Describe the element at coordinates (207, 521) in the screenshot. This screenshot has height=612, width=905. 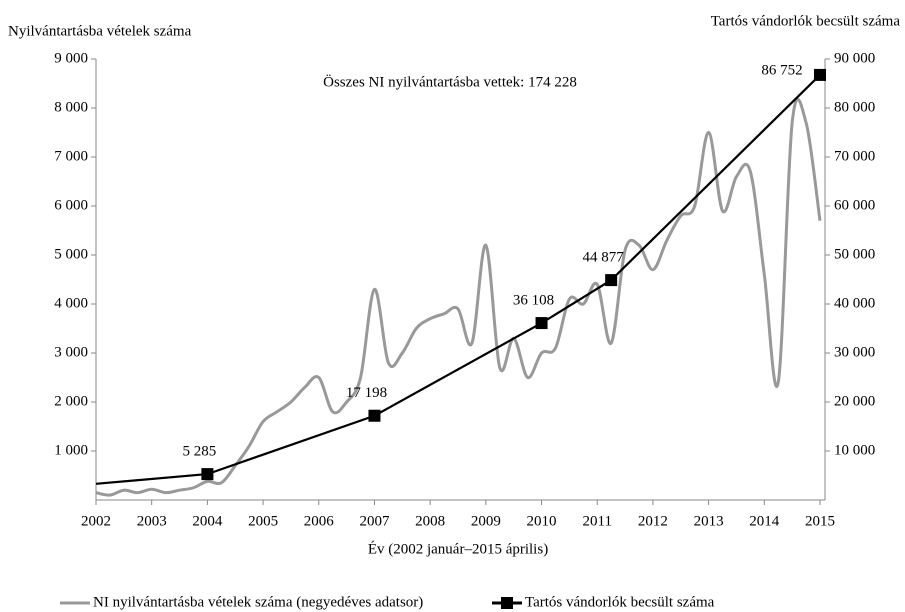
I see `x-tick-label: 2004` at that location.